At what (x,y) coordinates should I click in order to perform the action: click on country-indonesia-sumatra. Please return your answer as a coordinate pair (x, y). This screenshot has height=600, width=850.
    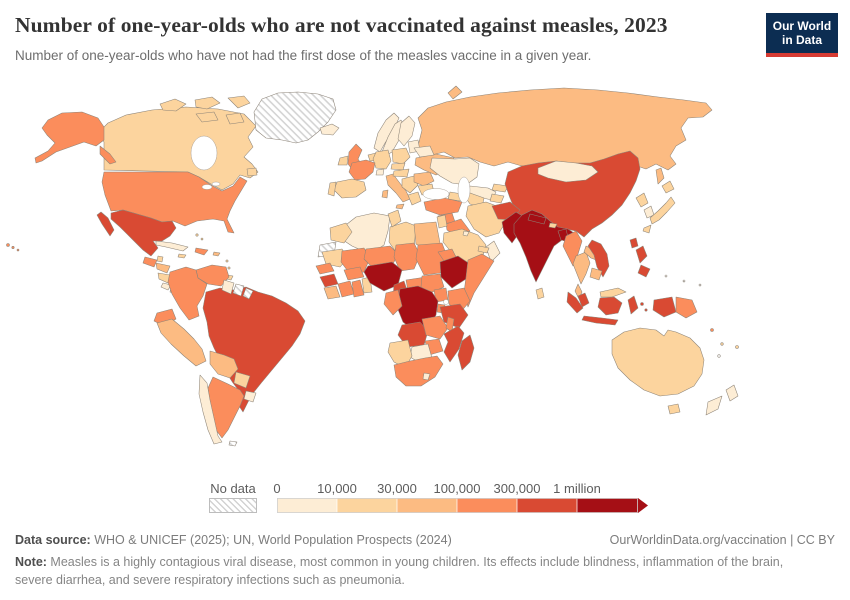
    Looking at the image, I should click on (575, 302).